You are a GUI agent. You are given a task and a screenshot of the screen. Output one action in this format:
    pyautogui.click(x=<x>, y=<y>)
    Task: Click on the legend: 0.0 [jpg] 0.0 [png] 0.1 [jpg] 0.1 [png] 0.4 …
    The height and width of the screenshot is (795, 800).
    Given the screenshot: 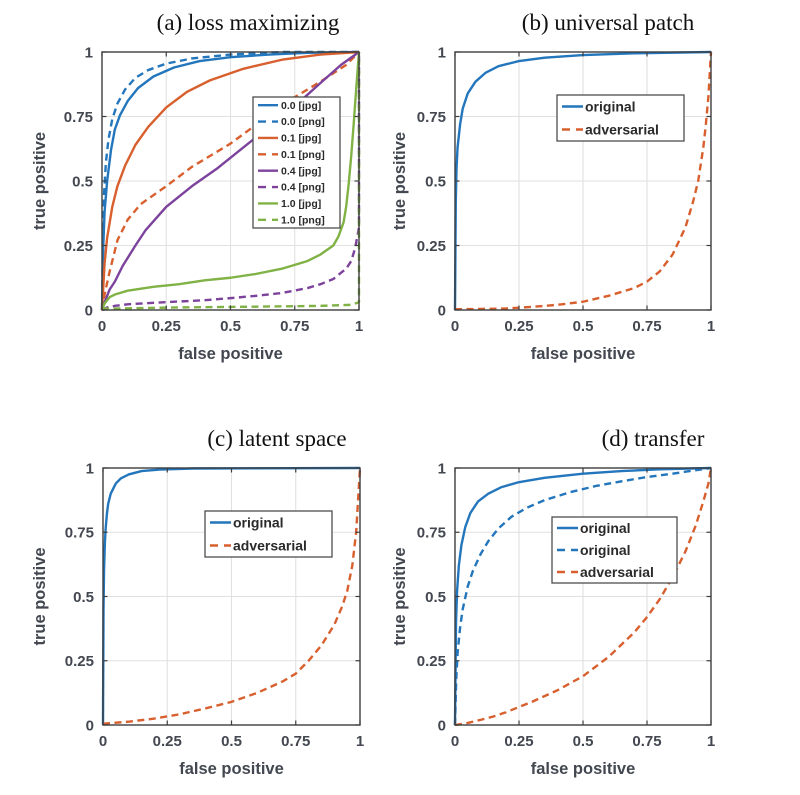 What is the action you would take?
    pyautogui.click(x=296, y=162)
    